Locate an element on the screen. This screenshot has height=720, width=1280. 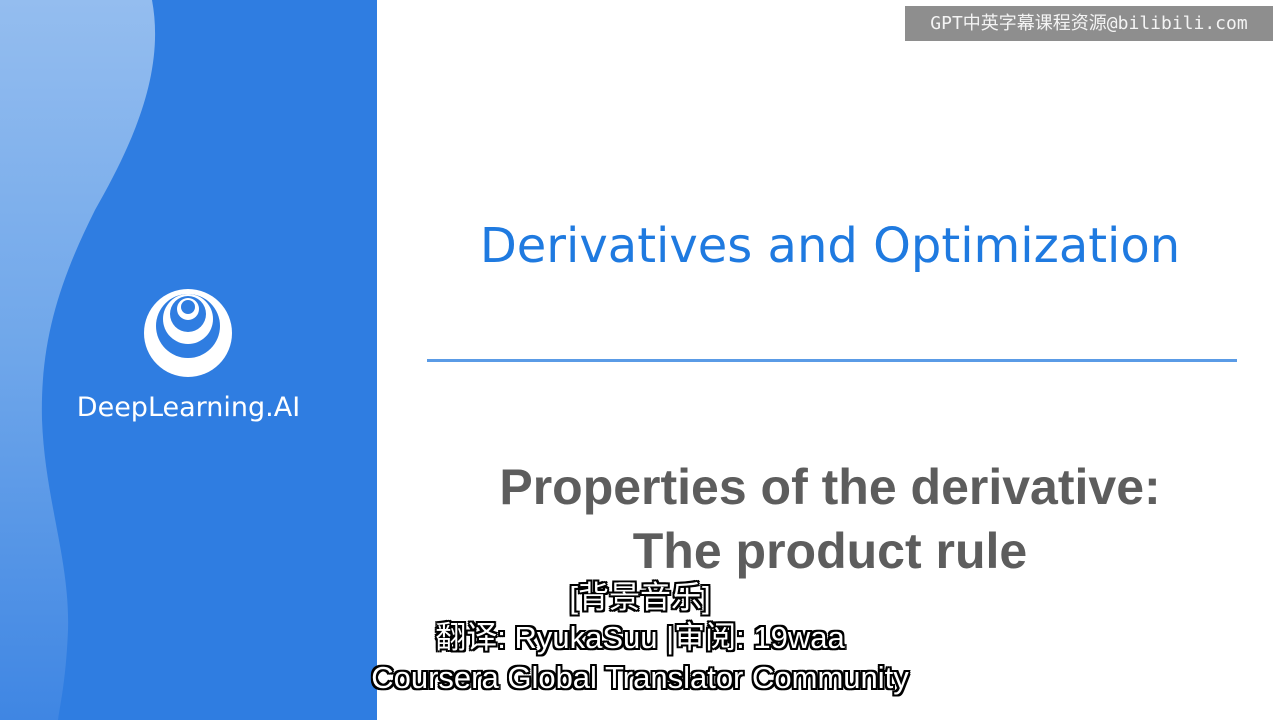
subtitle-line-community: Coursera Global Translator Community is located at coordinates (640, 677).